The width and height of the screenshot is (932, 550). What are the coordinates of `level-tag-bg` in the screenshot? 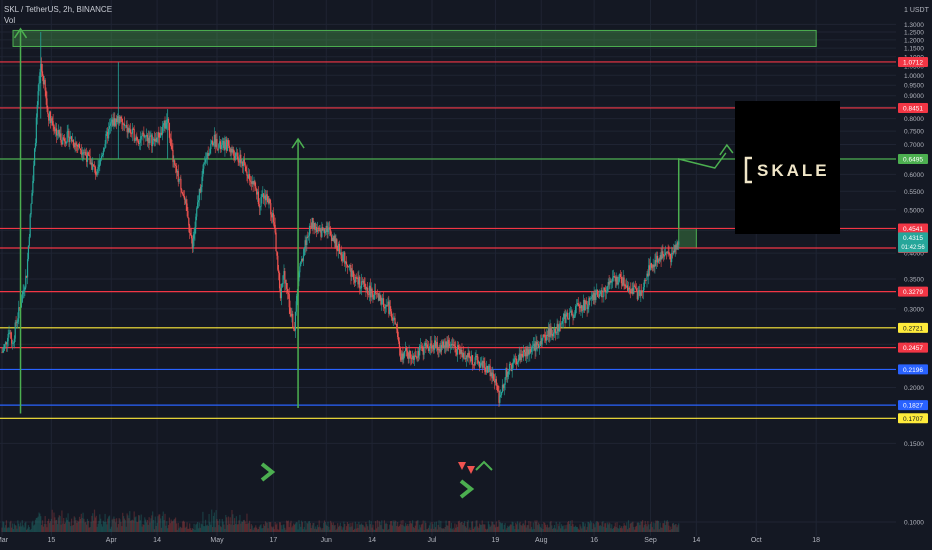 It's located at (913, 405).